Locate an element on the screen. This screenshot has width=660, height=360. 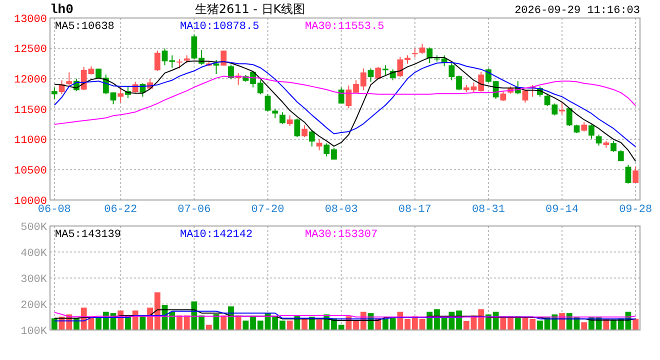
x-tick-label: 07-06 is located at coordinates (194, 210).